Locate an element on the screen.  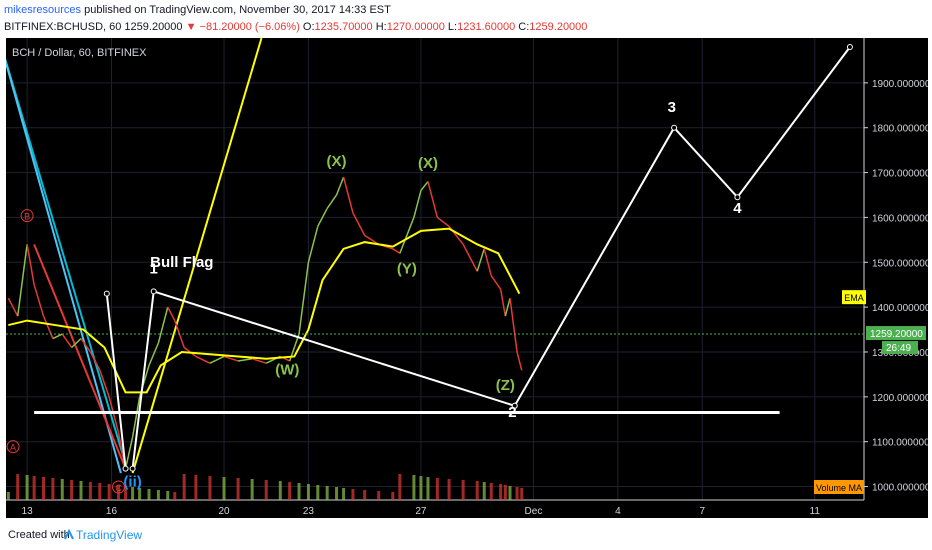
tradingview-brand: TradingView is located at coordinates (109, 535).